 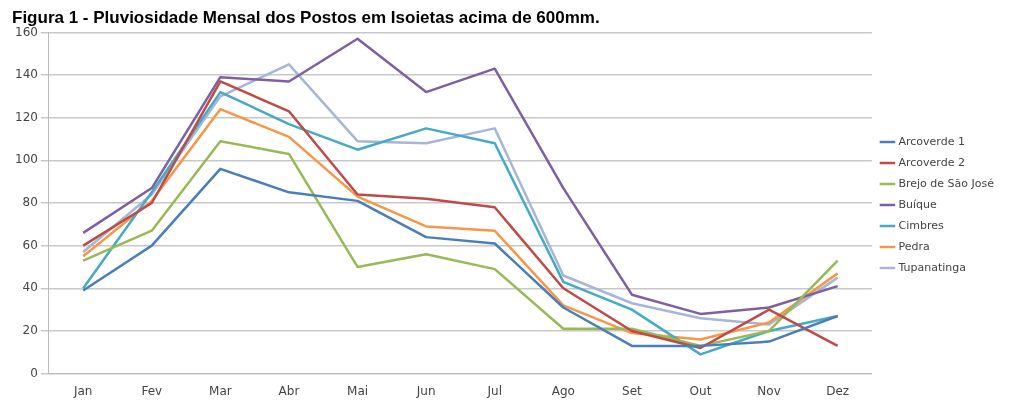 What do you see at coordinates (30, 244) in the screenshot?
I see `y-tick-label: 60` at bounding box center [30, 244].